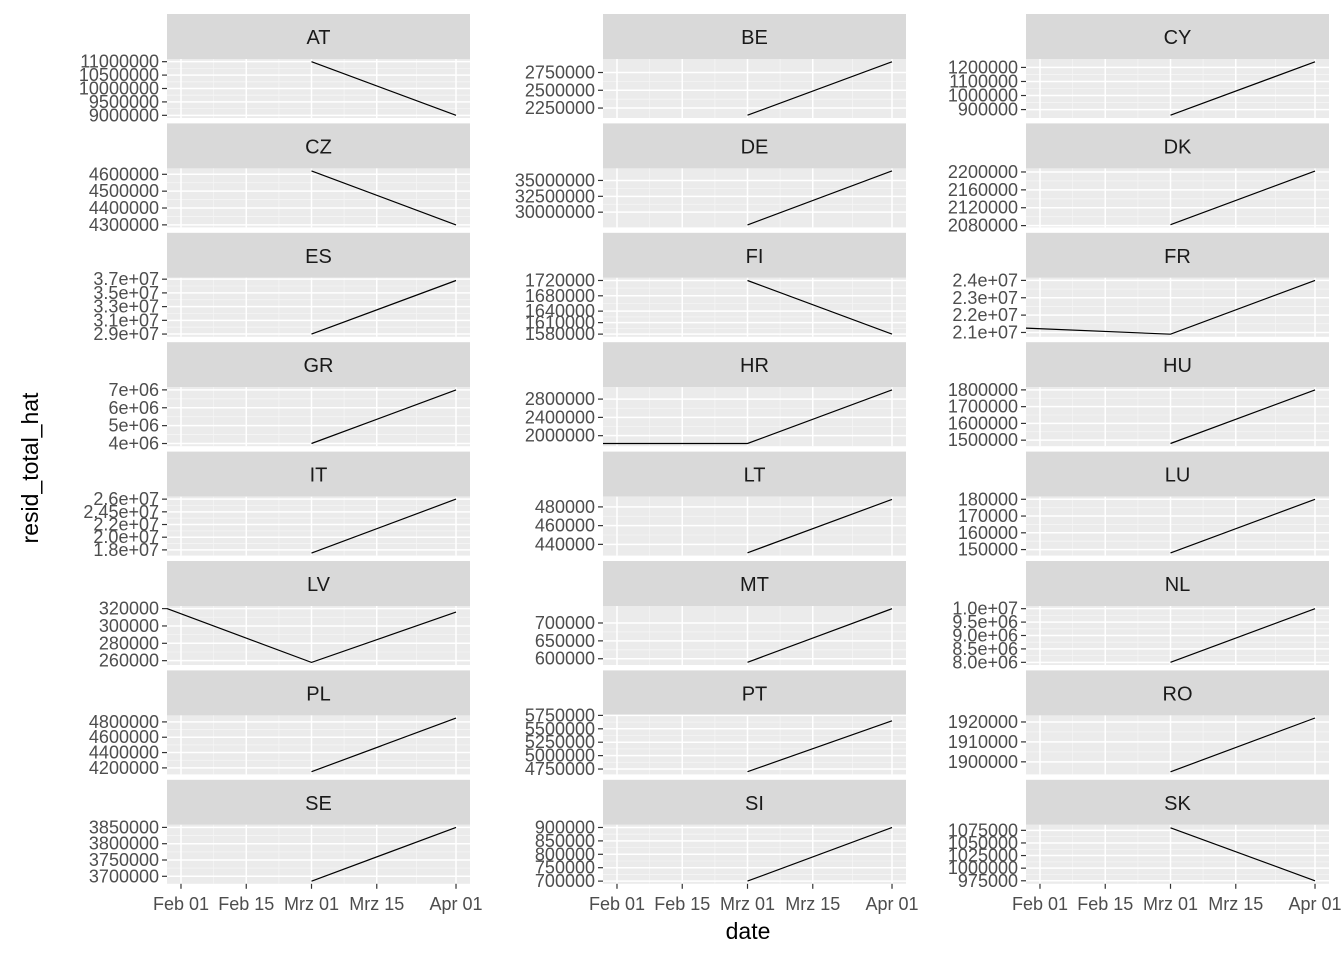 This screenshot has height=960, width=1344. I want to click on series-line-lu, so click(1243, 526).